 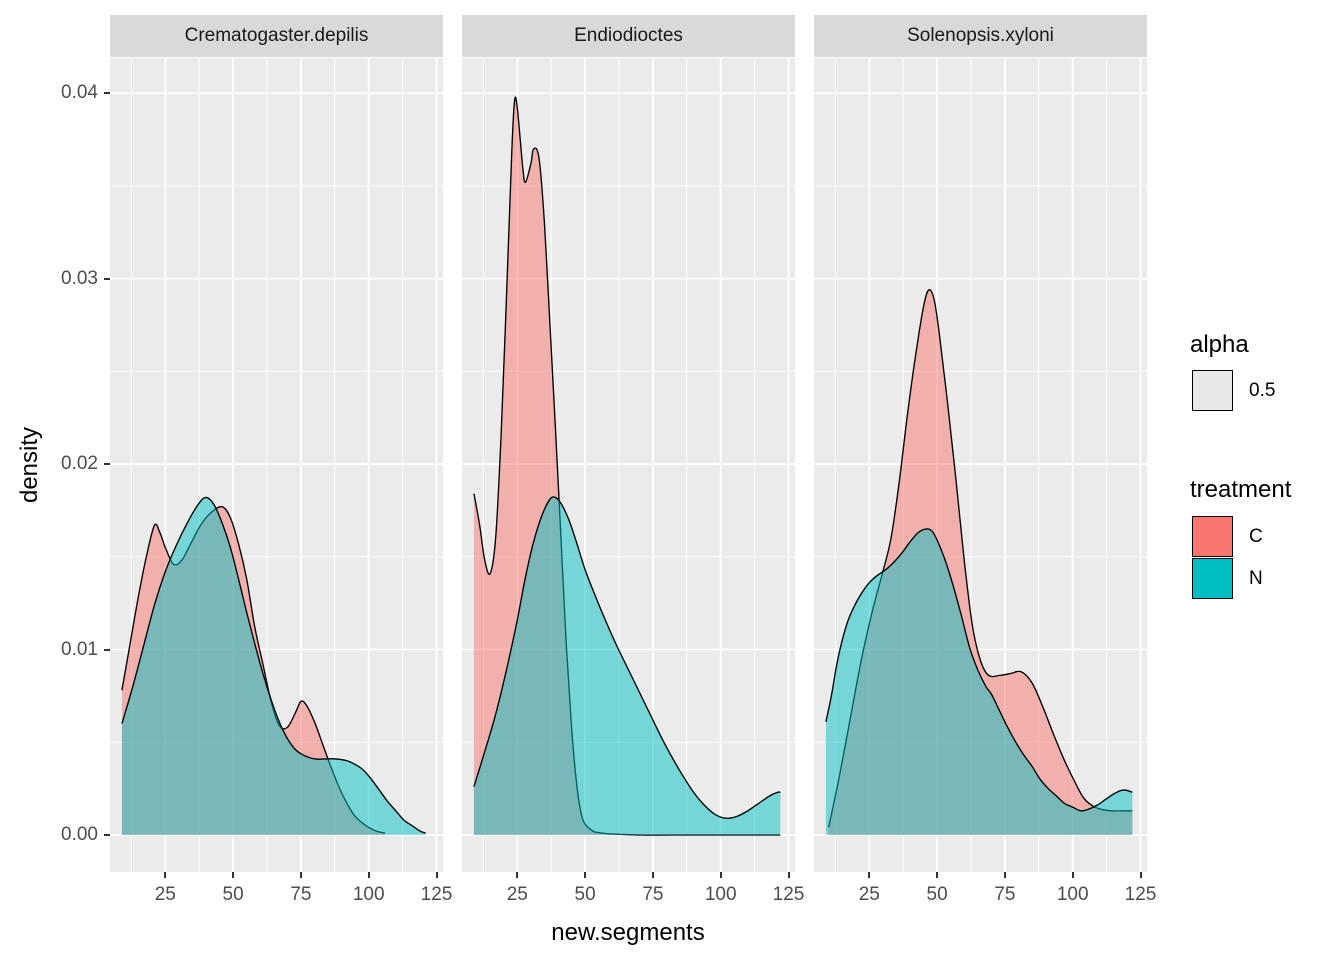 What do you see at coordinates (79, 464) in the screenshot?
I see `y-tick-label: 0.02` at bounding box center [79, 464].